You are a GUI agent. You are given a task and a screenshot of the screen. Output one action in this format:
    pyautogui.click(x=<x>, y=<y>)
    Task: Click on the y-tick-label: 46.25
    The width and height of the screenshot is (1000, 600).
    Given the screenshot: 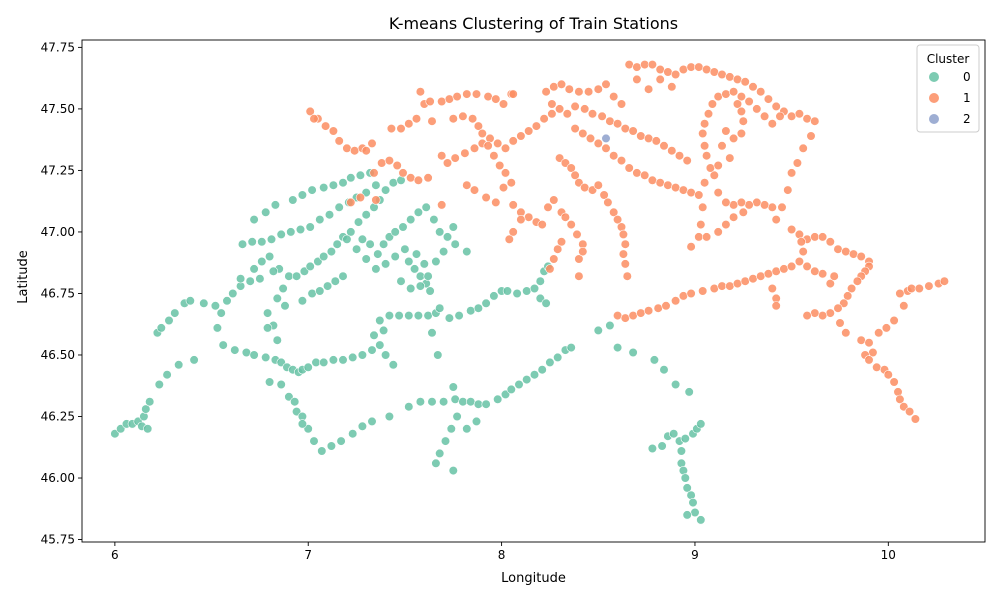 What is the action you would take?
    pyautogui.click(x=58, y=417)
    